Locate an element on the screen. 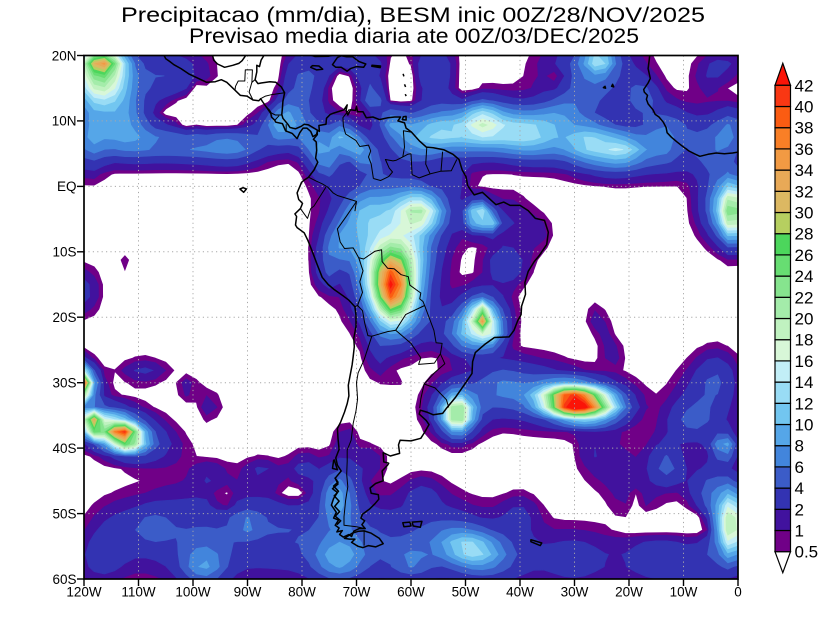 This screenshot has height=637, width=825. svg-text: 10 is located at coordinates (804, 425).